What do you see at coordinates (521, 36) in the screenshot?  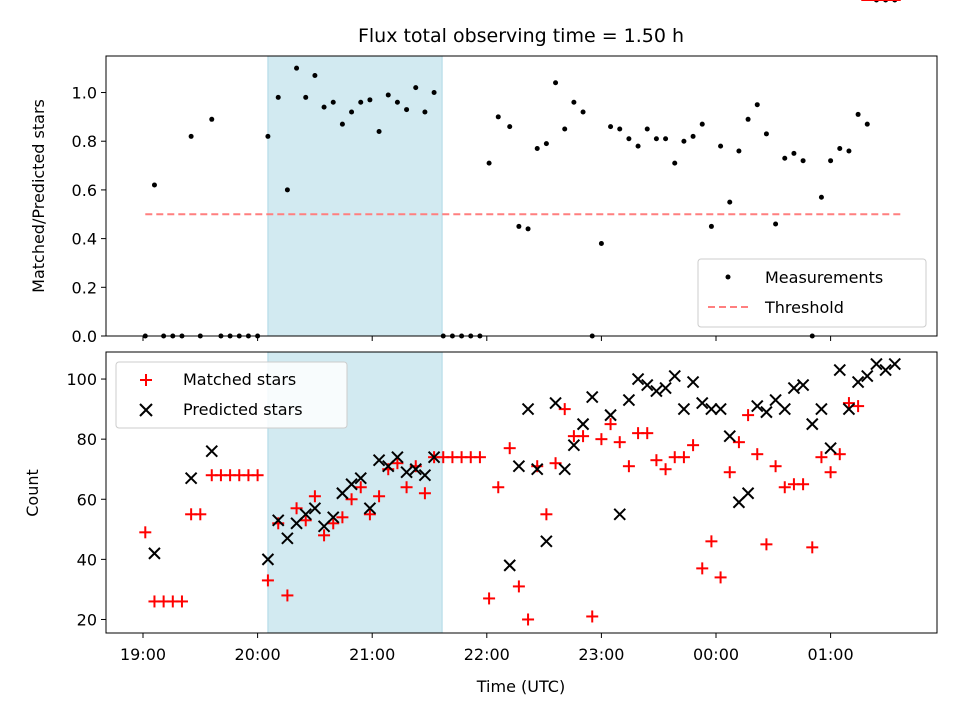 I see `chart-title: Flux total observing time = 1.50 h` at bounding box center [521, 36].